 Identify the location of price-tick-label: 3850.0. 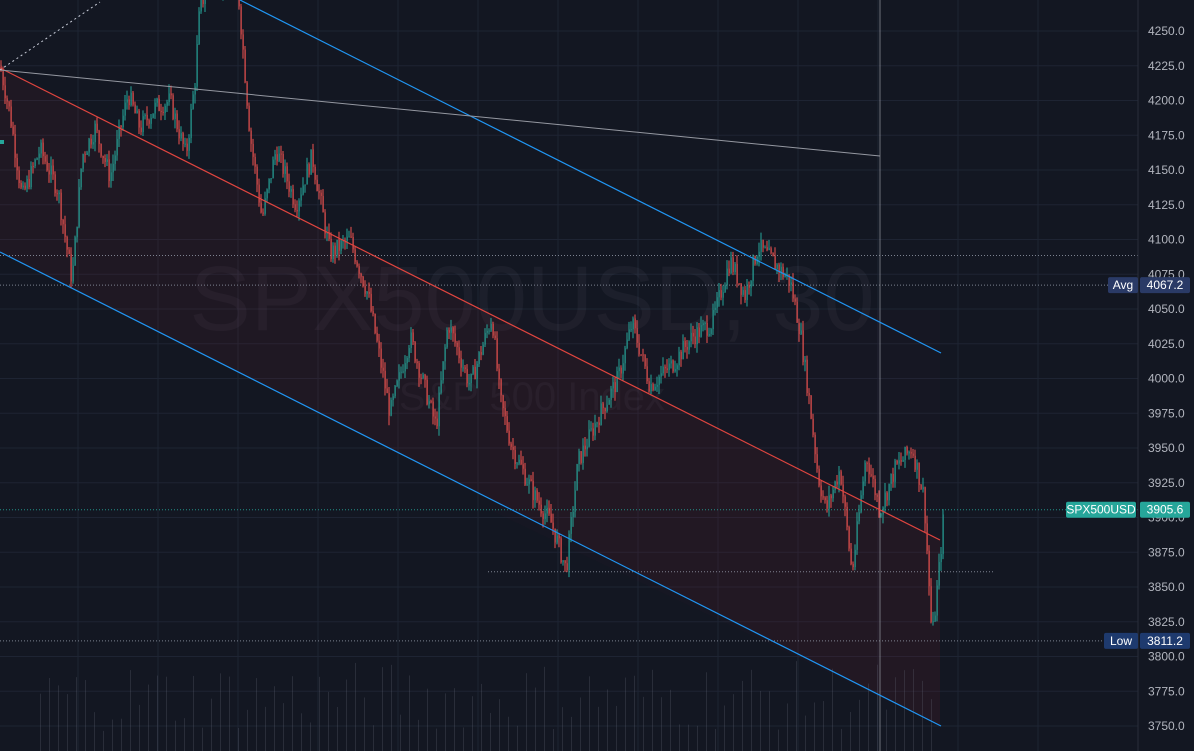
(1166, 587).